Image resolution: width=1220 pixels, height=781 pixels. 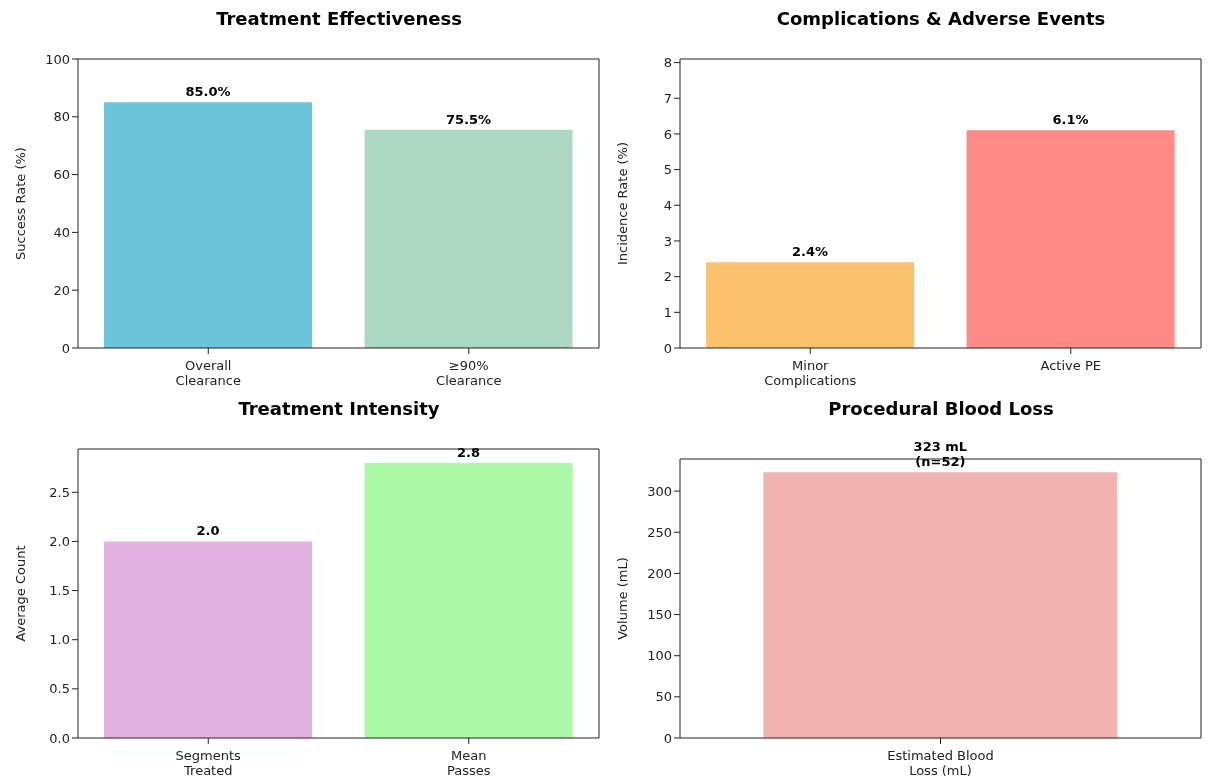 I want to click on x-tick-label: Overall Clearance, so click(x=208, y=373).